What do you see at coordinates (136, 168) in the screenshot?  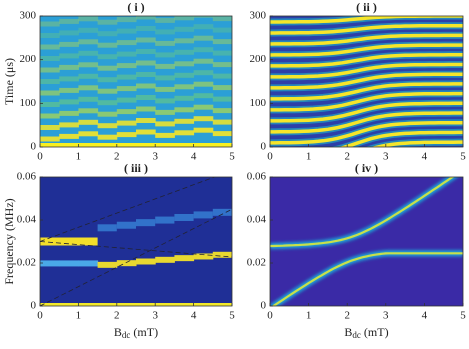 I see `panel-title: ( iii )` at bounding box center [136, 168].